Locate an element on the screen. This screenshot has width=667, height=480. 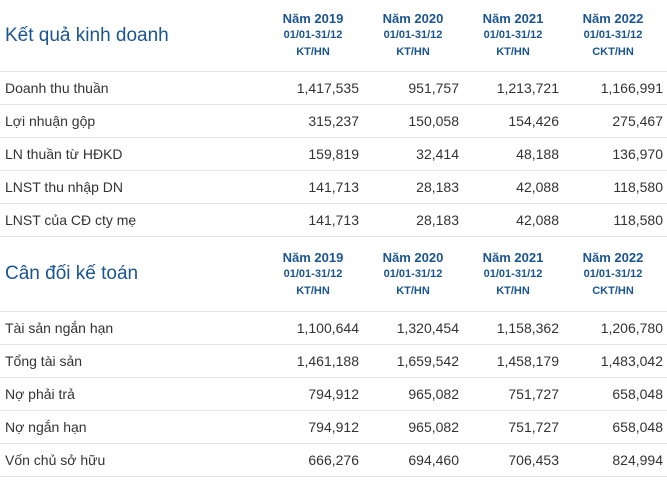
row-label: Lợi nhuận gộp is located at coordinates (50, 121).